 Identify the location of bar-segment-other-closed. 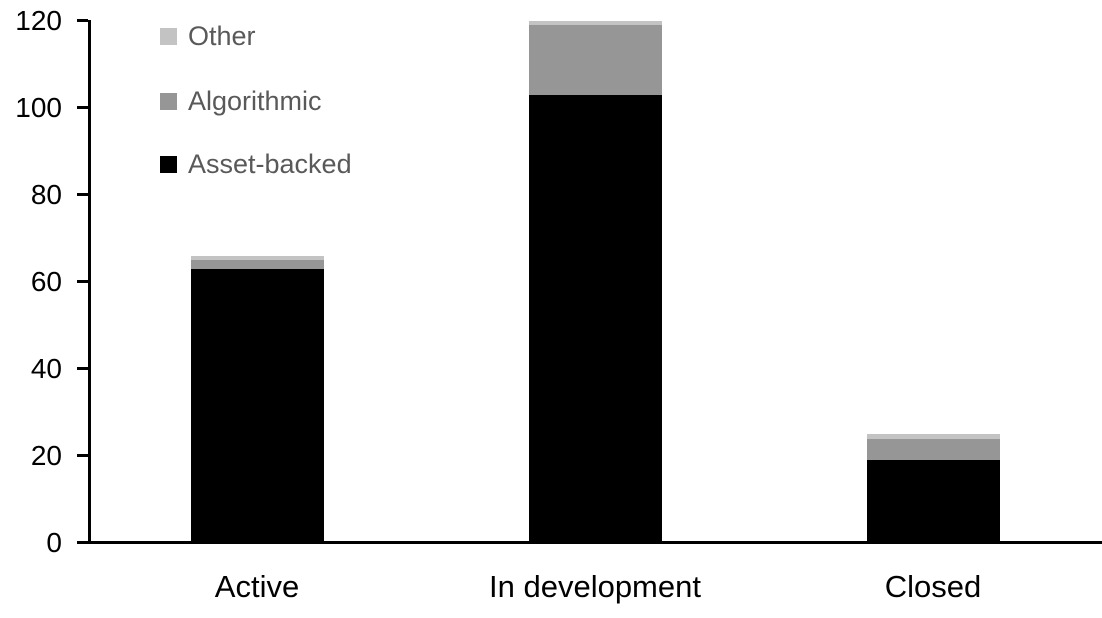
(933, 436).